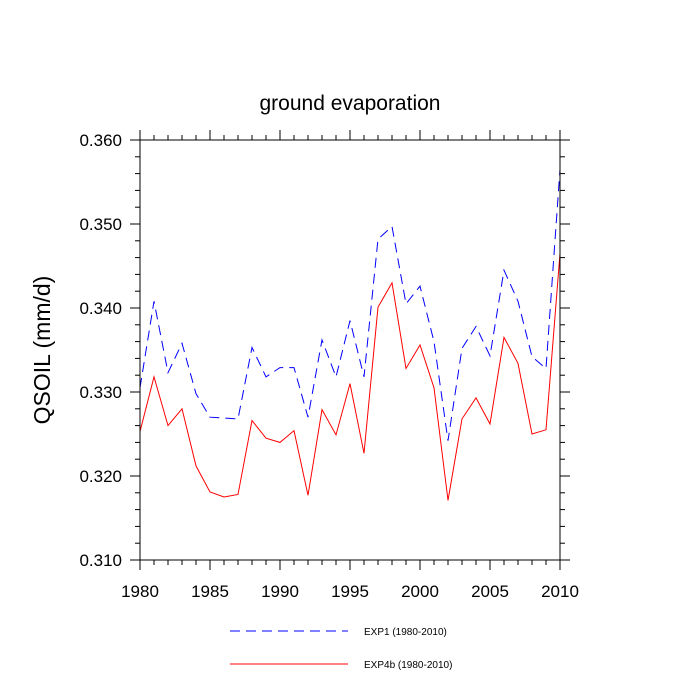 The image size is (700, 700). Describe the element at coordinates (341, 649) in the screenshot. I see `legend: EXP1 (1980-2010) EXP4b (1980-2010)` at that location.